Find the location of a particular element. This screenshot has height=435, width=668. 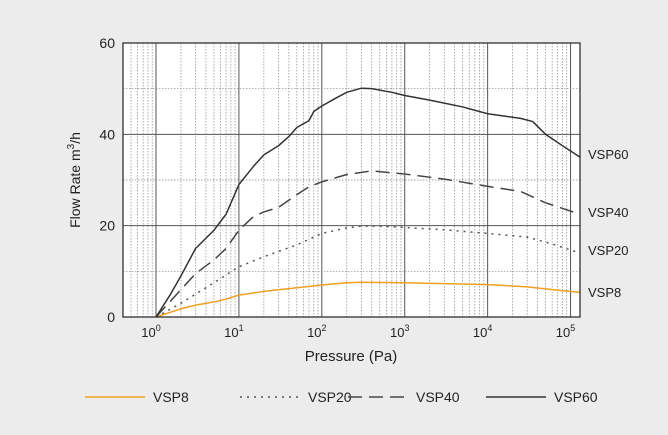

y-tick-label: 0 is located at coordinates (111, 317).